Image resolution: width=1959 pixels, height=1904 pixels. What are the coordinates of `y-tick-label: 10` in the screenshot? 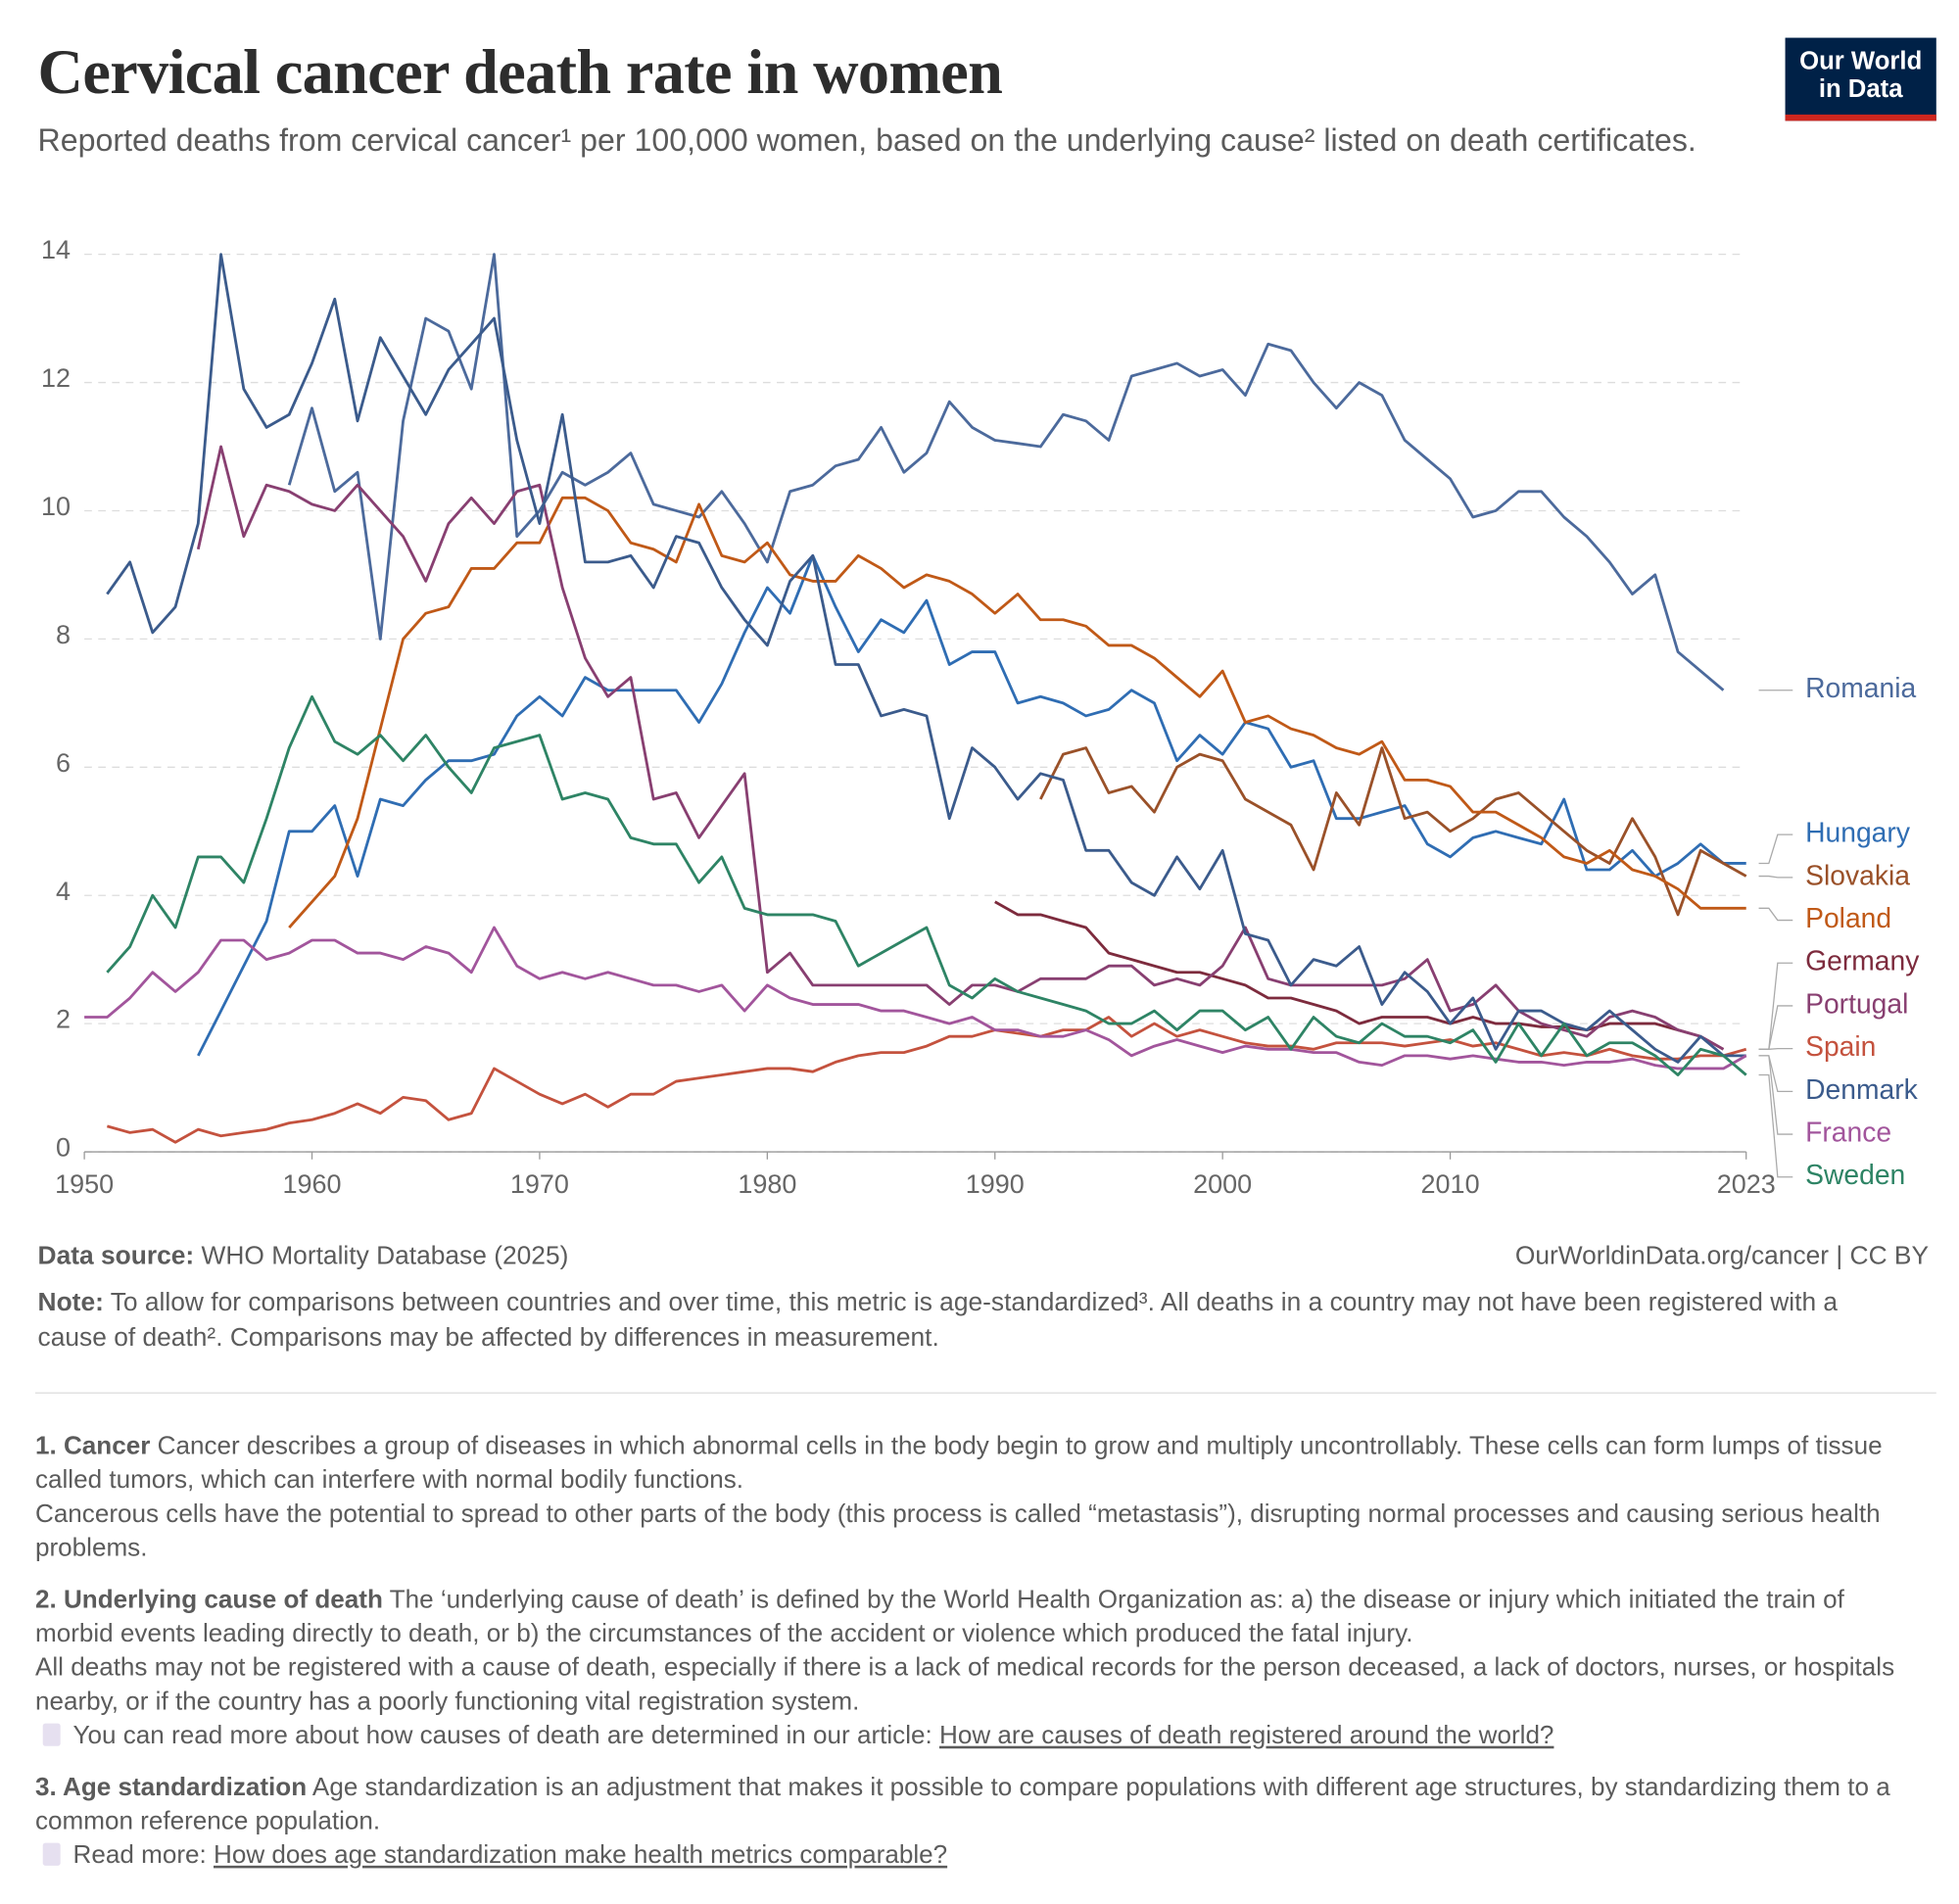 It's located at (56, 506).